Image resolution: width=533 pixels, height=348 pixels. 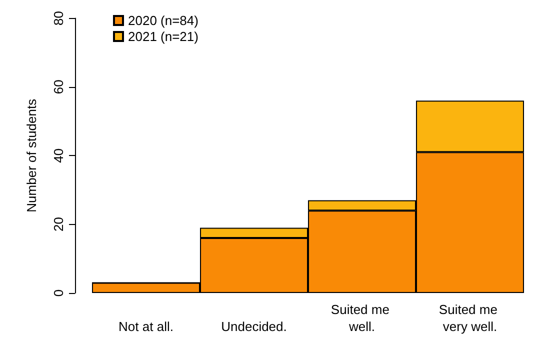 I want to click on x-tick-label: Suited me very well., so click(x=470, y=318).